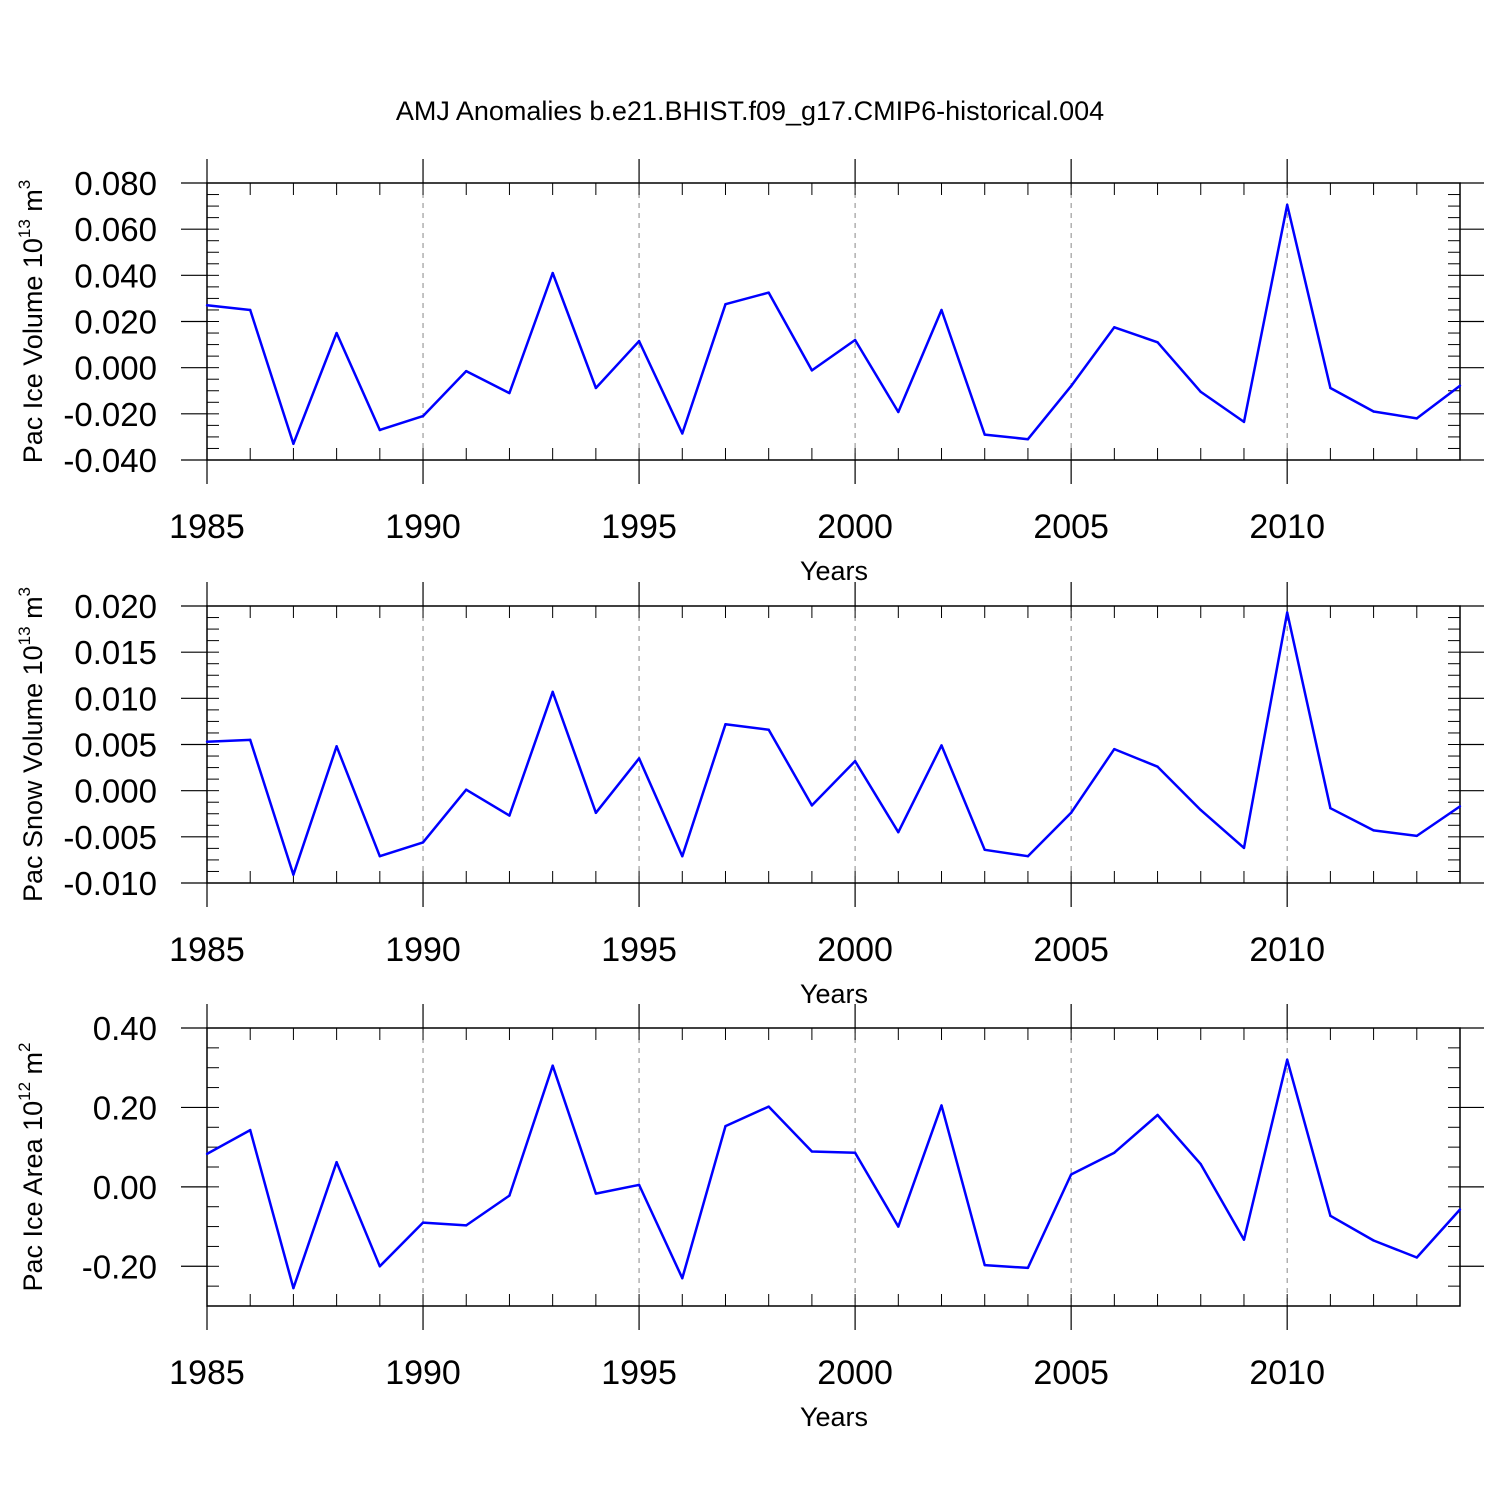 The image size is (1500, 1500). I want to click on y-tick-label: 0.000, so click(115, 368).